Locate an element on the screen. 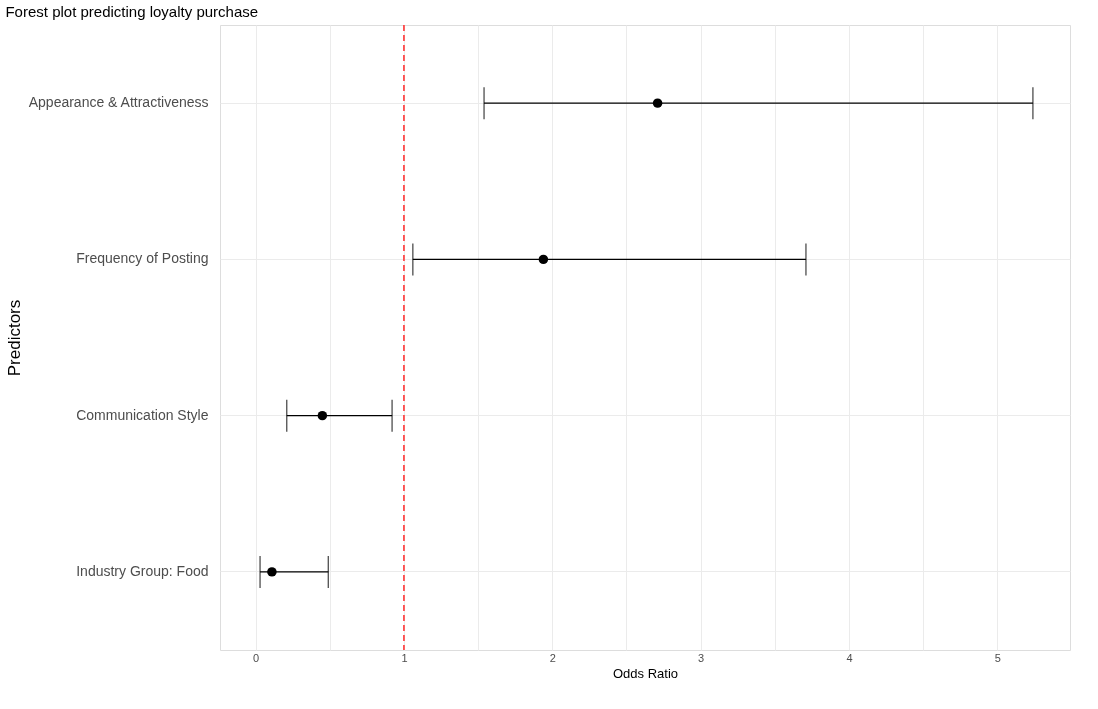 Image resolution: width=1098 pixels, height=709 pixels. x-tick-label: 1 is located at coordinates (404, 657).